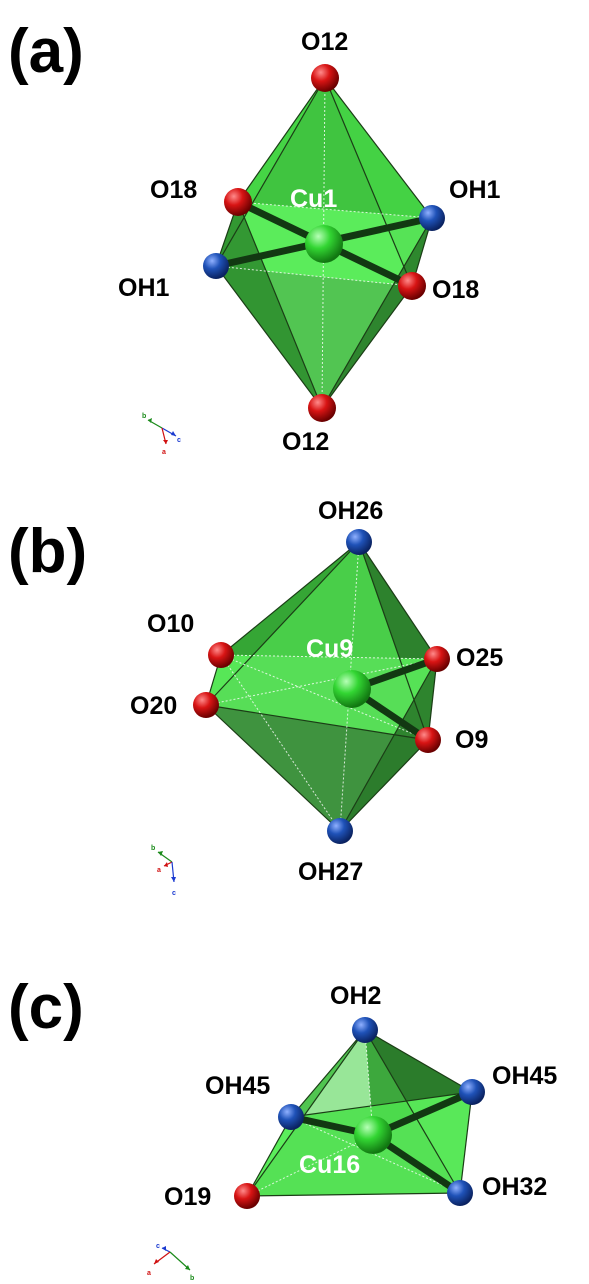 This screenshot has width=589, height=1284. I want to click on panel-a-label-o12-bottom: O12, so click(305, 442).